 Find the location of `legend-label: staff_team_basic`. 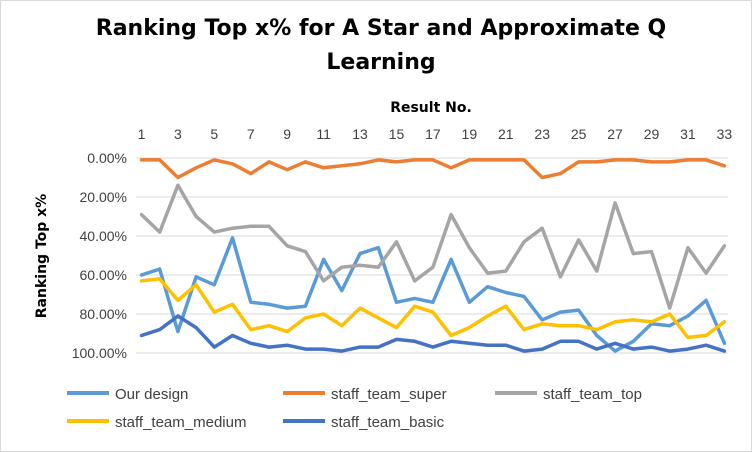

legend-label: staff_team_basic is located at coordinates (388, 422).